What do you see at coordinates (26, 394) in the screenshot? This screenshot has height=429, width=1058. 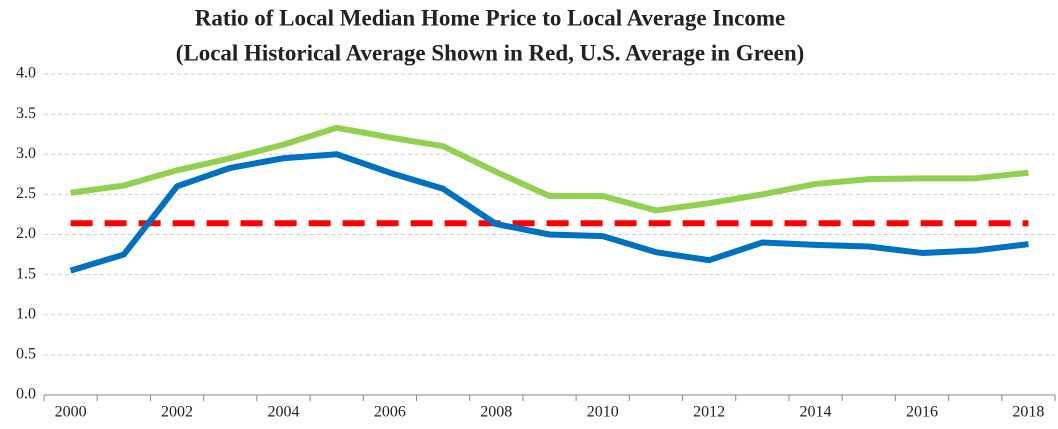 I see `y-tick-label: 0.0` at bounding box center [26, 394].